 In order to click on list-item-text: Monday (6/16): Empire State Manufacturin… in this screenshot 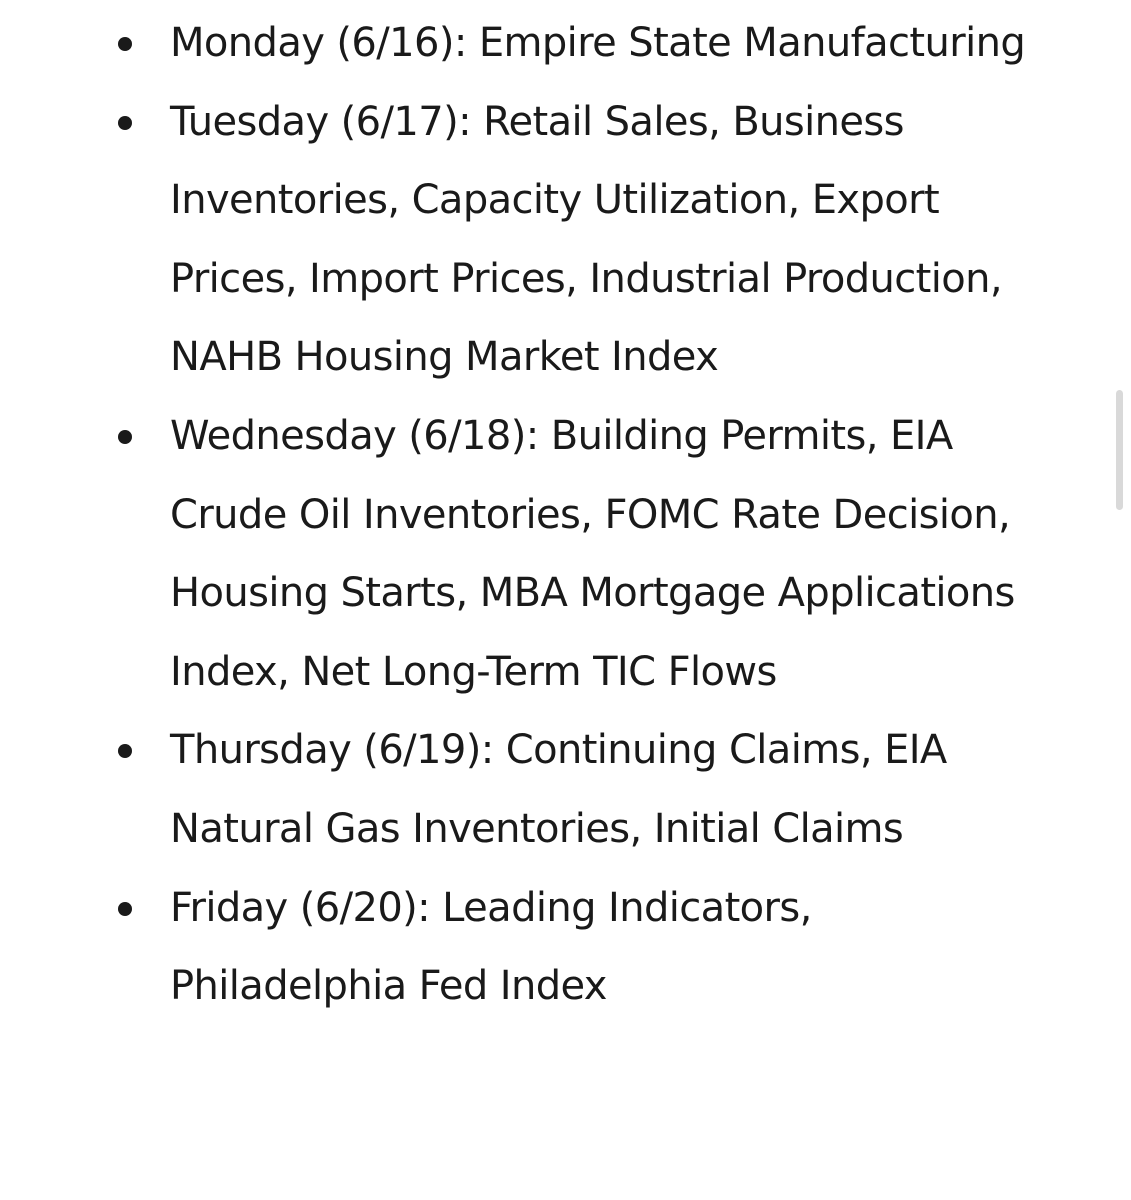, I will do `click(598, 43)`.